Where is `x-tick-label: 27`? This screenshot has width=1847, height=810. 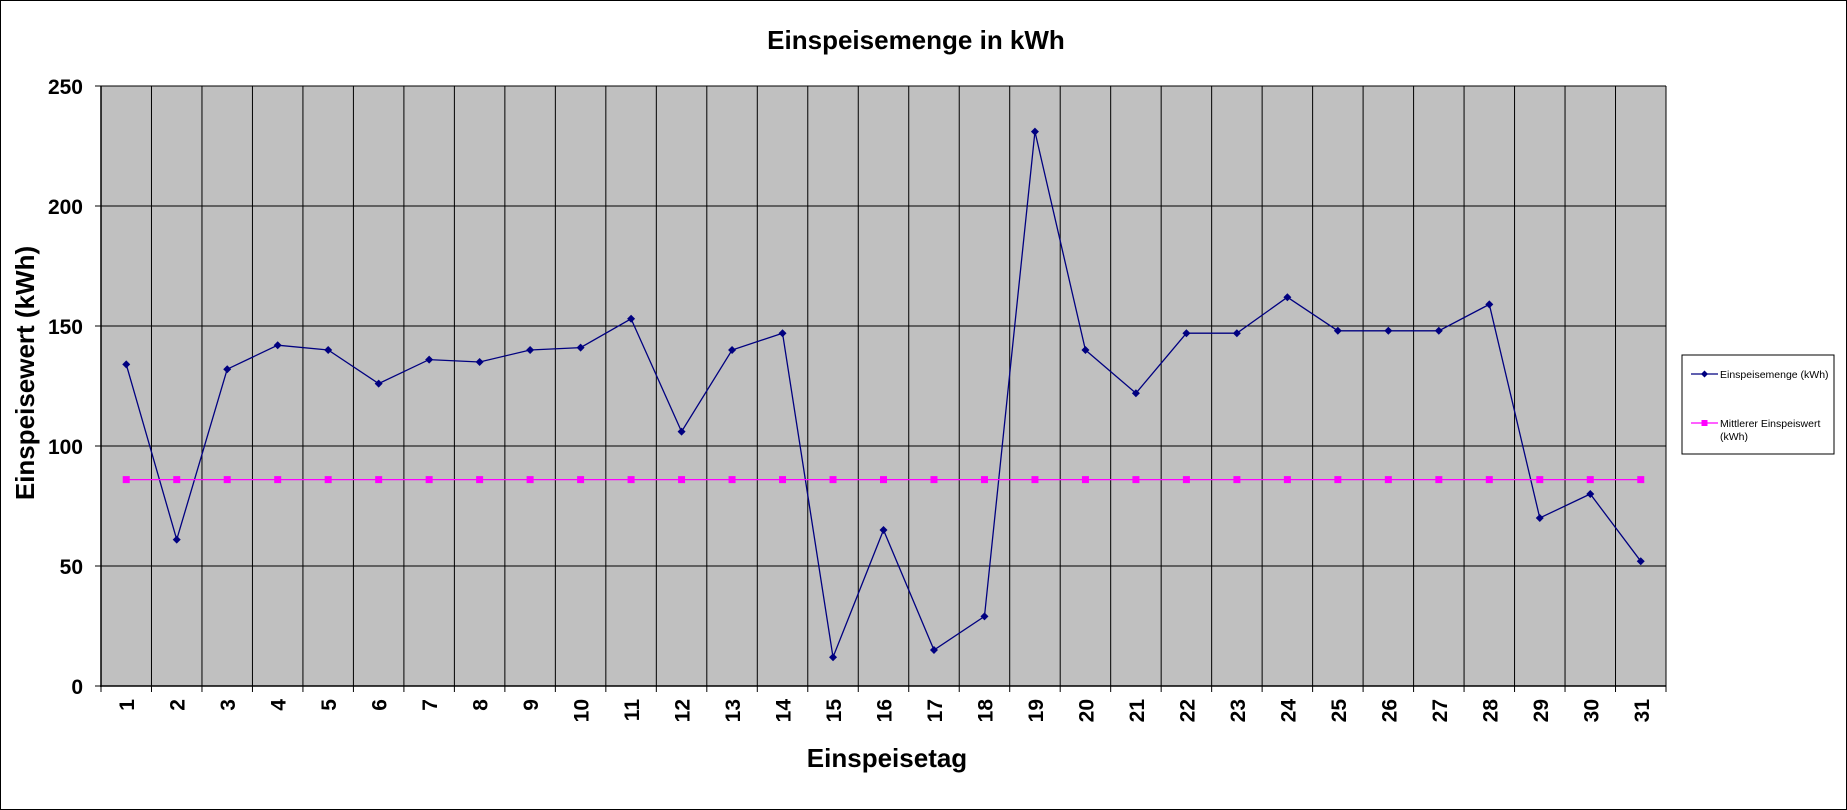 x-tick-label: 27 is located at coordinates (1440, 710).